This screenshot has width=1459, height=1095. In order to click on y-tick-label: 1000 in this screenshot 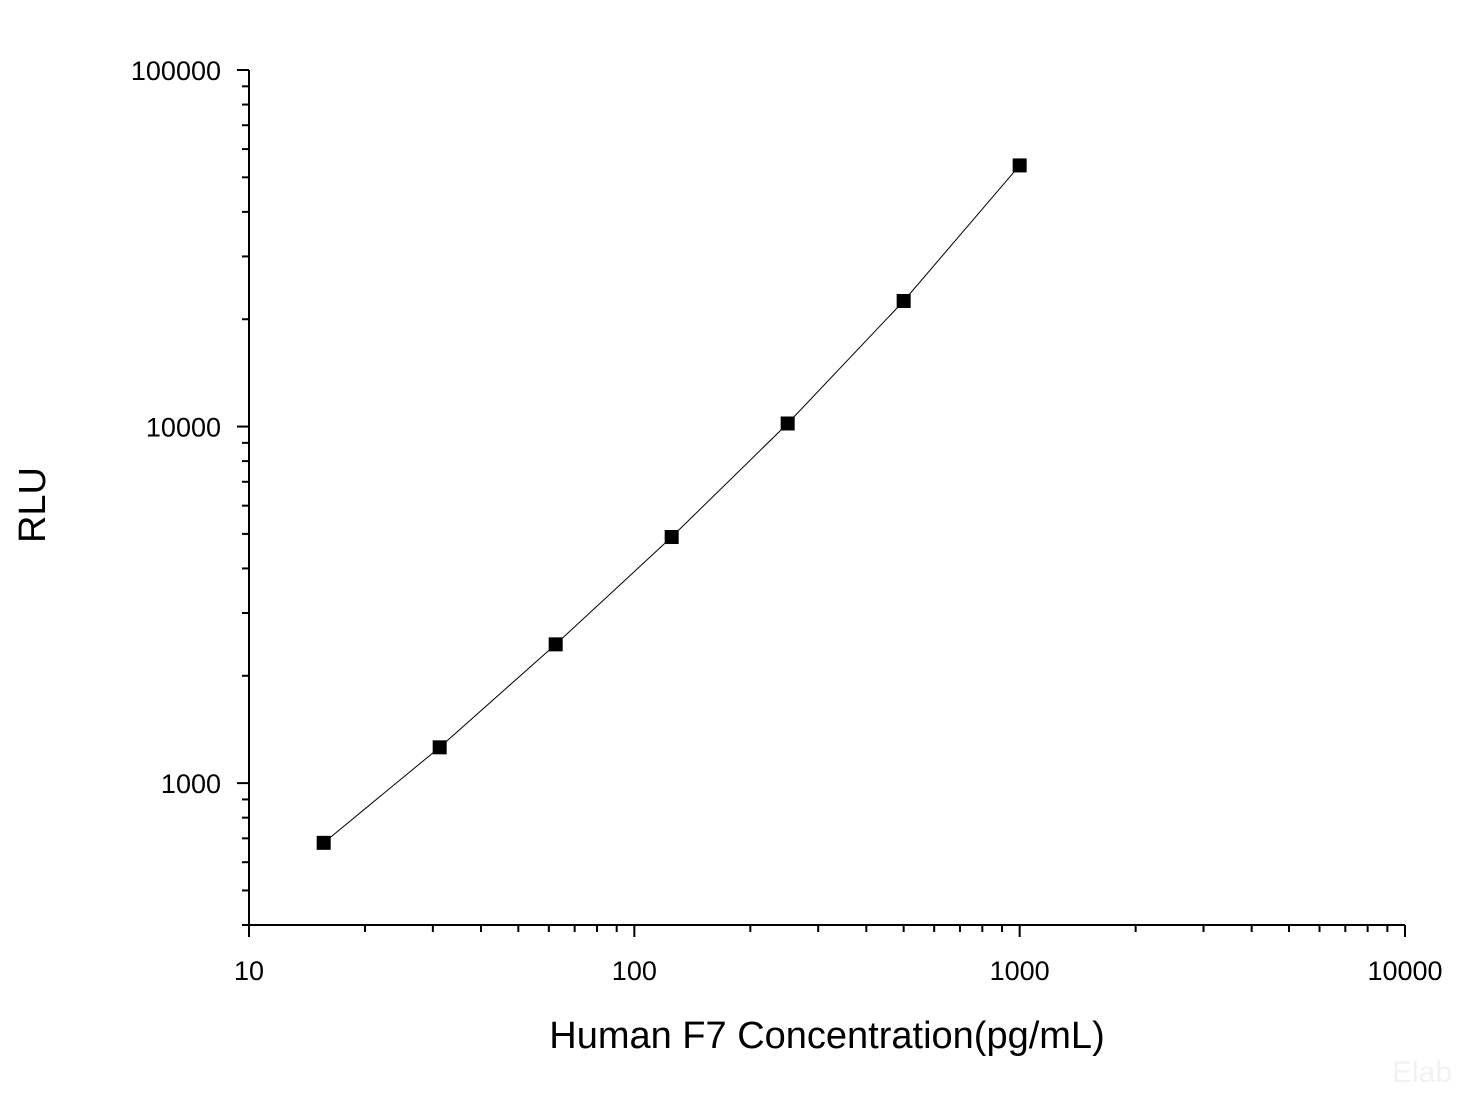, I will do `click(191, 784)`.